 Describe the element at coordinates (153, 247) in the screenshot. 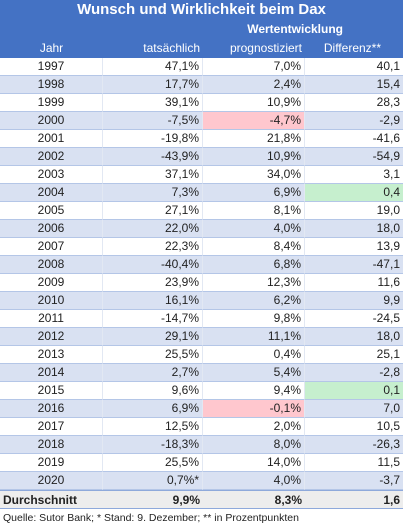

I see `table-cell: 22,3%` at that location.